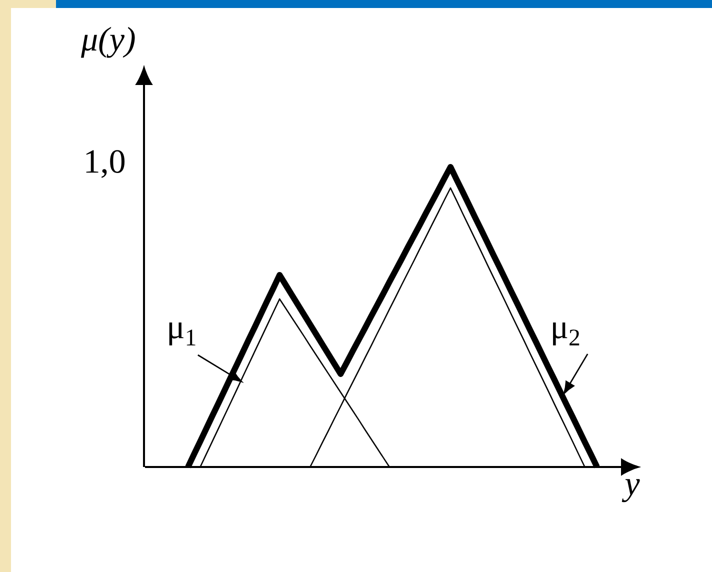  What do you see at coordinates (182, 334) in the screenshot?
I see `series-label: μ$_{1}$` at bounding box center [182, 334].